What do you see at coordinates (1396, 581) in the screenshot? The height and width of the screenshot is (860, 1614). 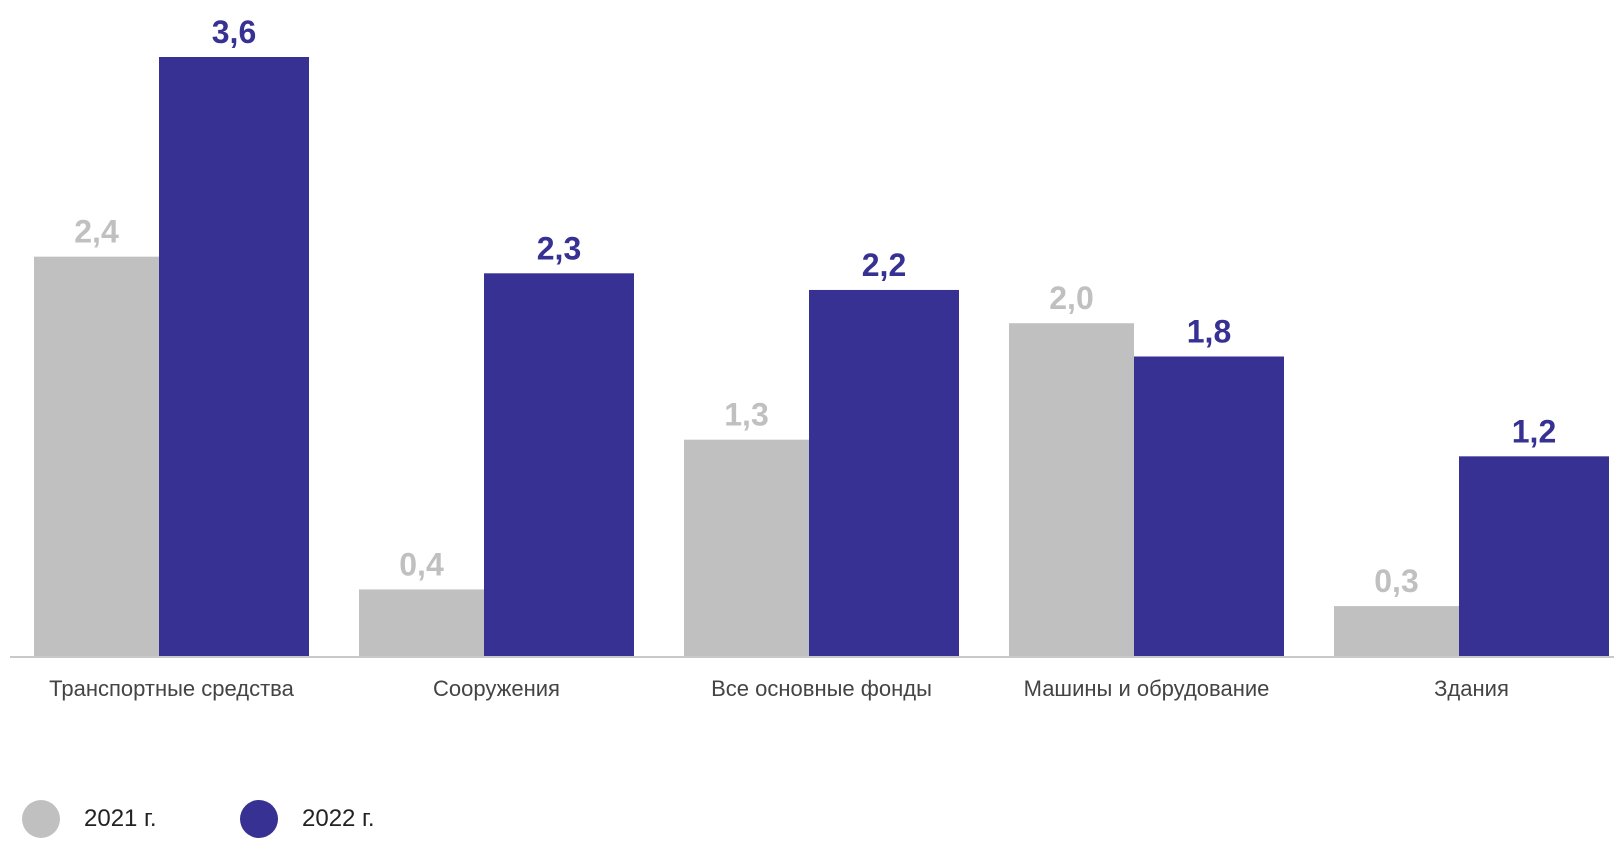 I see `data-label-2021-cat-5: 0,3` at bounding box center [1396, 581].